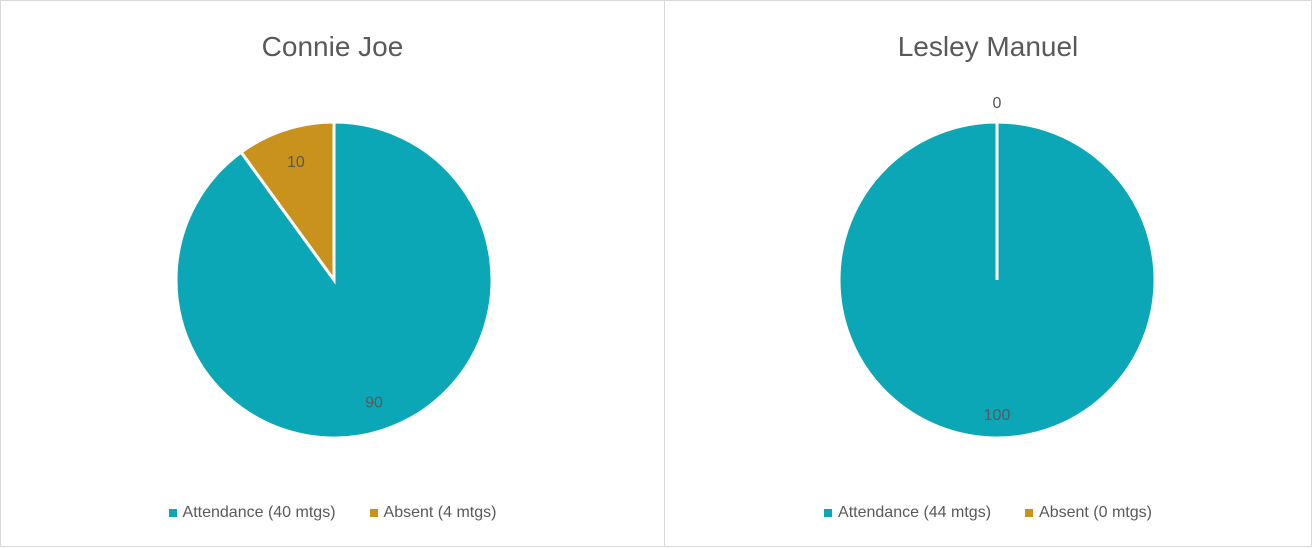  Describe the element at coordinates (259, 512) in the screenshot. I see `legend-label: Attendance (40 mtgs)` at that location.